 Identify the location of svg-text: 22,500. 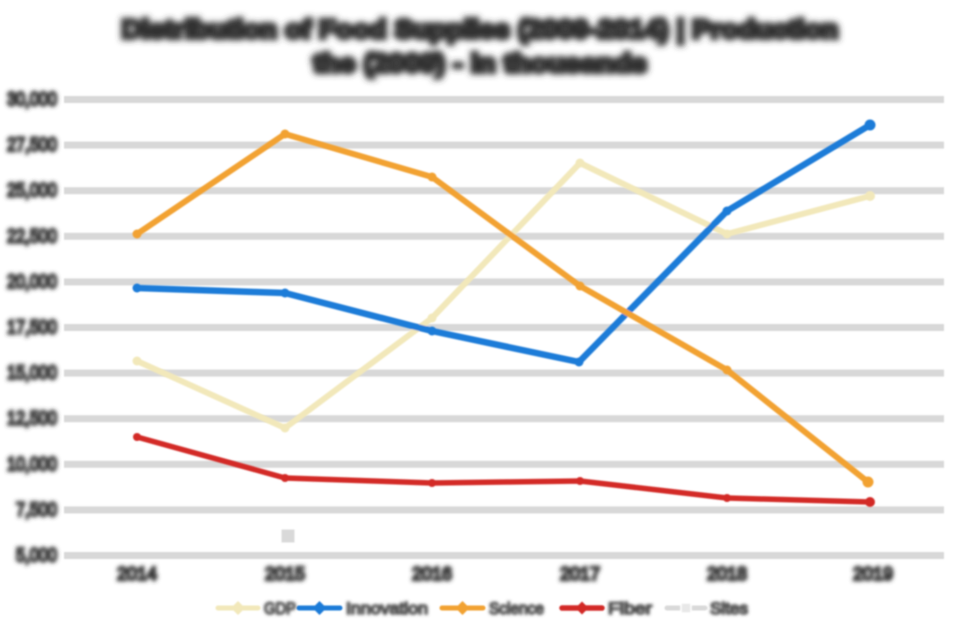
(32, 236).